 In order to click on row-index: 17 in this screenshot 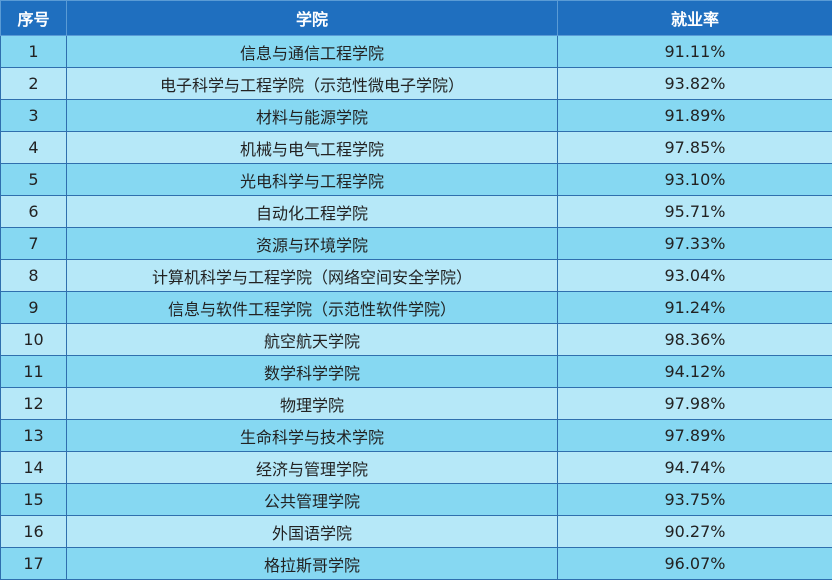, I will do `click(34, 564)`.